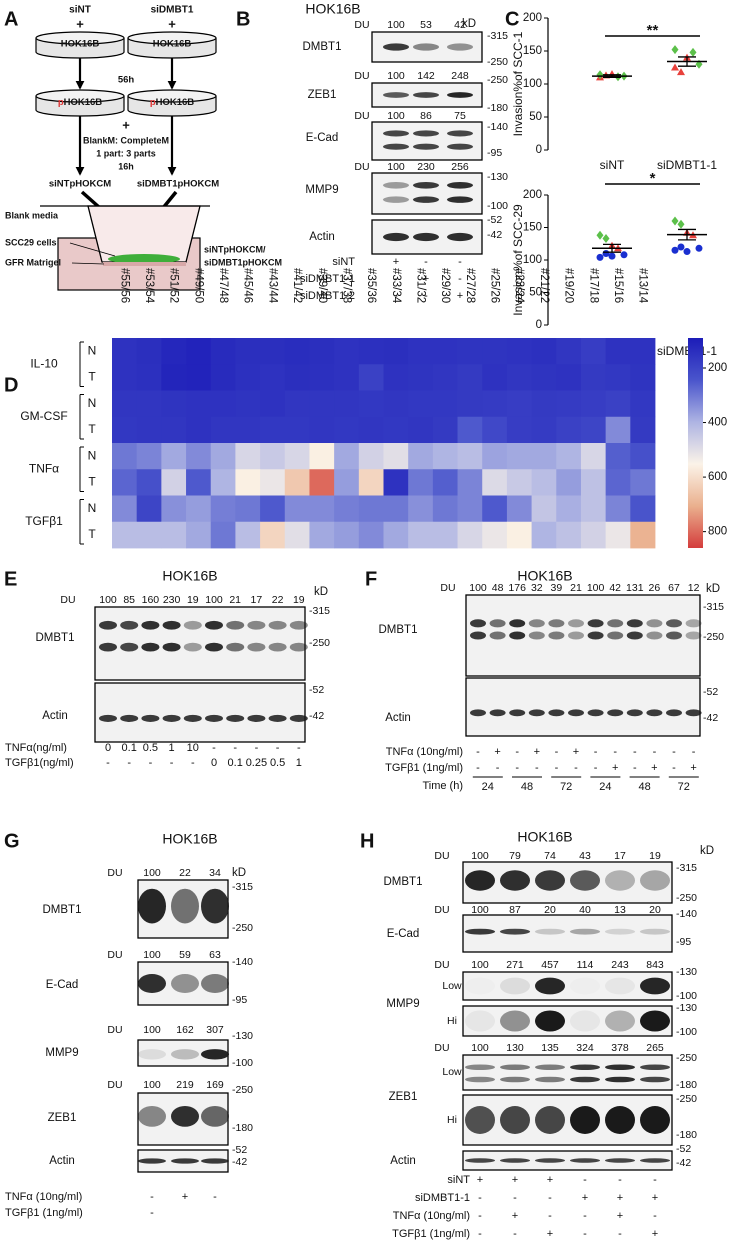 The width and height of the screenshot is (730, 1244). What do you see at coordinates (256, 763) in the screenshot?
I see `condition-value: 0.25` at bounding box center [256, 763].